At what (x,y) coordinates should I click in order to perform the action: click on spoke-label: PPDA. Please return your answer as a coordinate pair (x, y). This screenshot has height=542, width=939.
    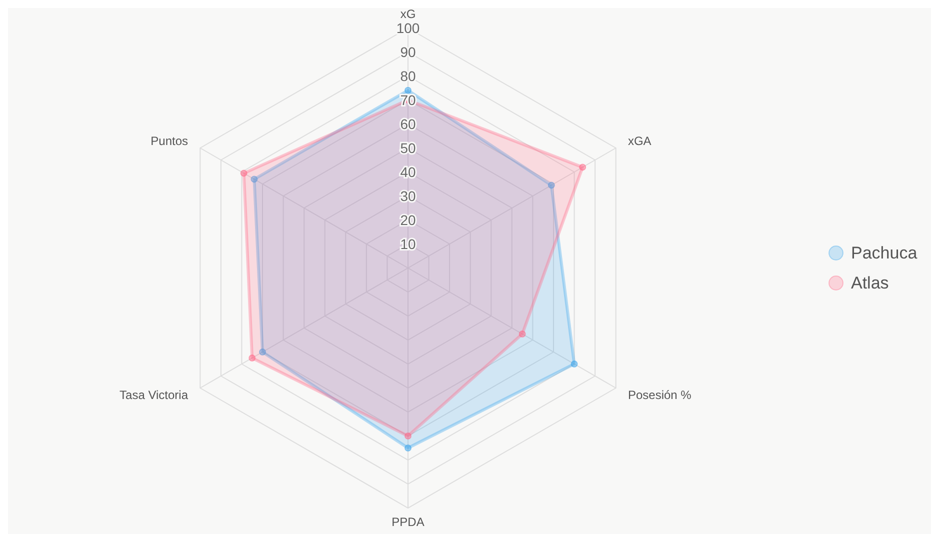
    Looking at the image, I should click on (408, 522).